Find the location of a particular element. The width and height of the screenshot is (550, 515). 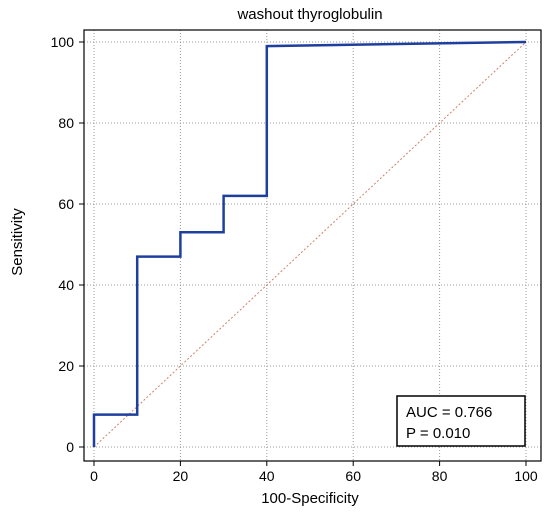

x-tick-label: 20 is located at coordinates (181, 476).